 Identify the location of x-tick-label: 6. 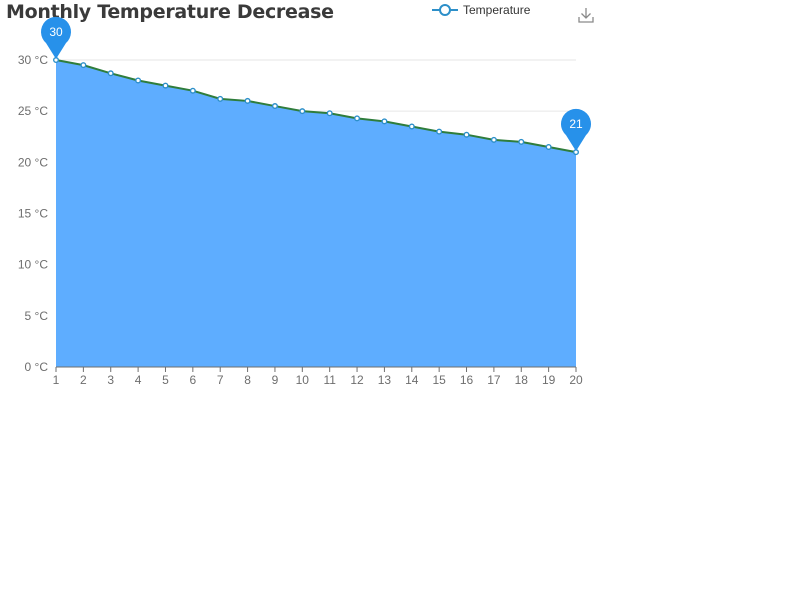
(192, 380).